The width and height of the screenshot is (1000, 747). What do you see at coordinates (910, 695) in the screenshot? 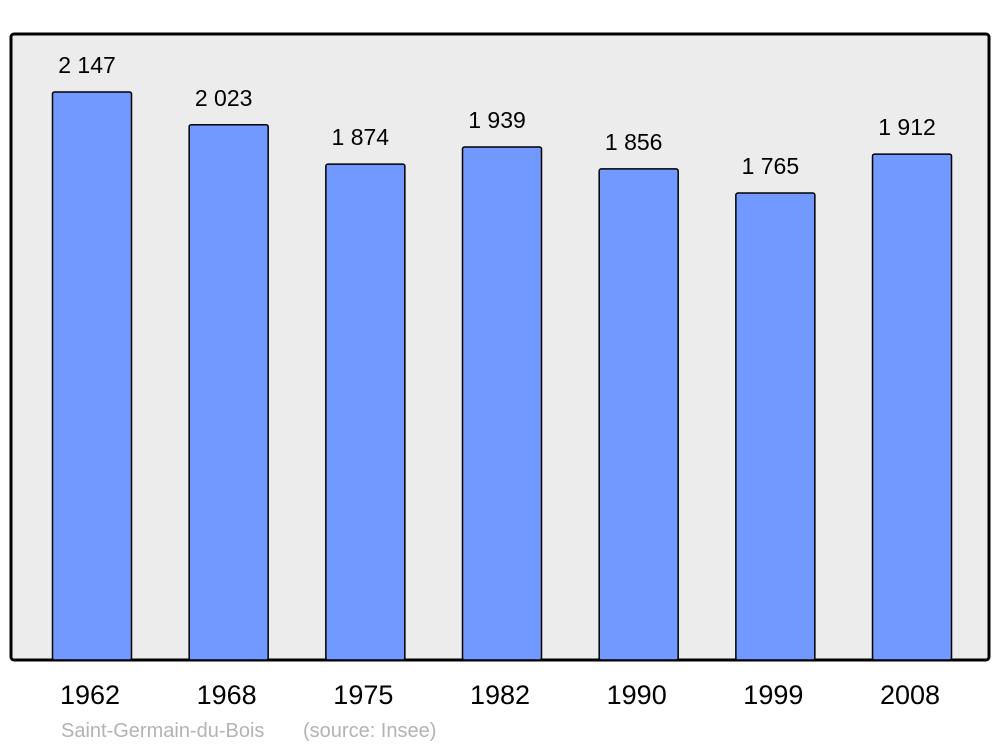
I see `x-tick-label-2008: 2008` at bounding box center [910, 695].